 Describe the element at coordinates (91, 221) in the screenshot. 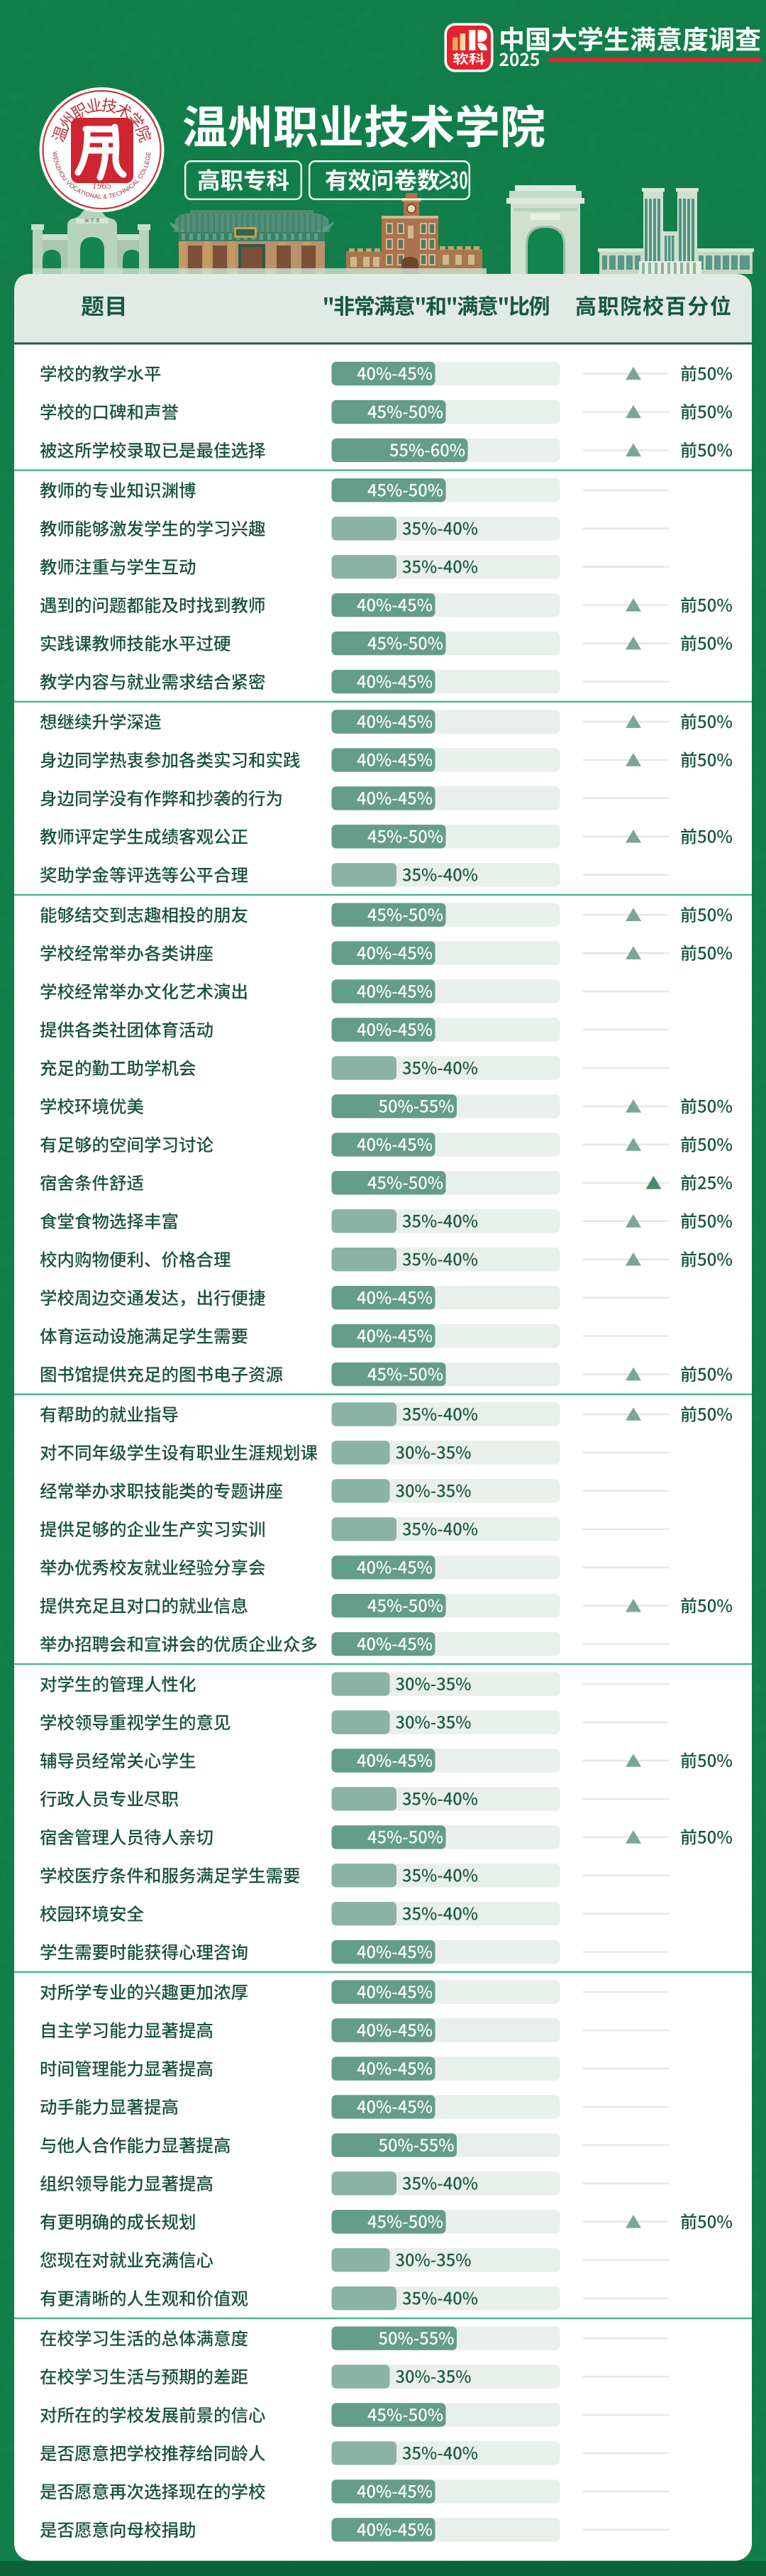

I see `svg-text: 国 学 清` at that location.